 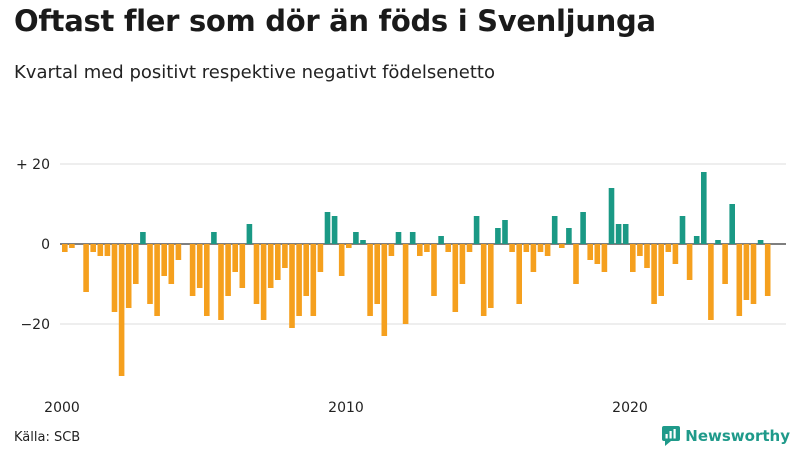 I want to click on y-axis-ticks: + 20 0 −20, so click(x=33, y=245).